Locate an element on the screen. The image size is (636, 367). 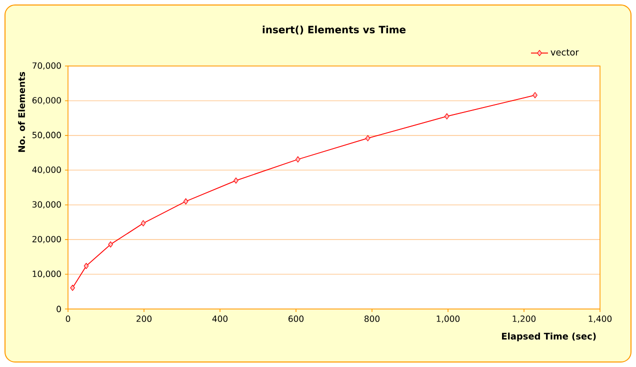
x-tick-label: 600 is located at coordinates (296, 319).